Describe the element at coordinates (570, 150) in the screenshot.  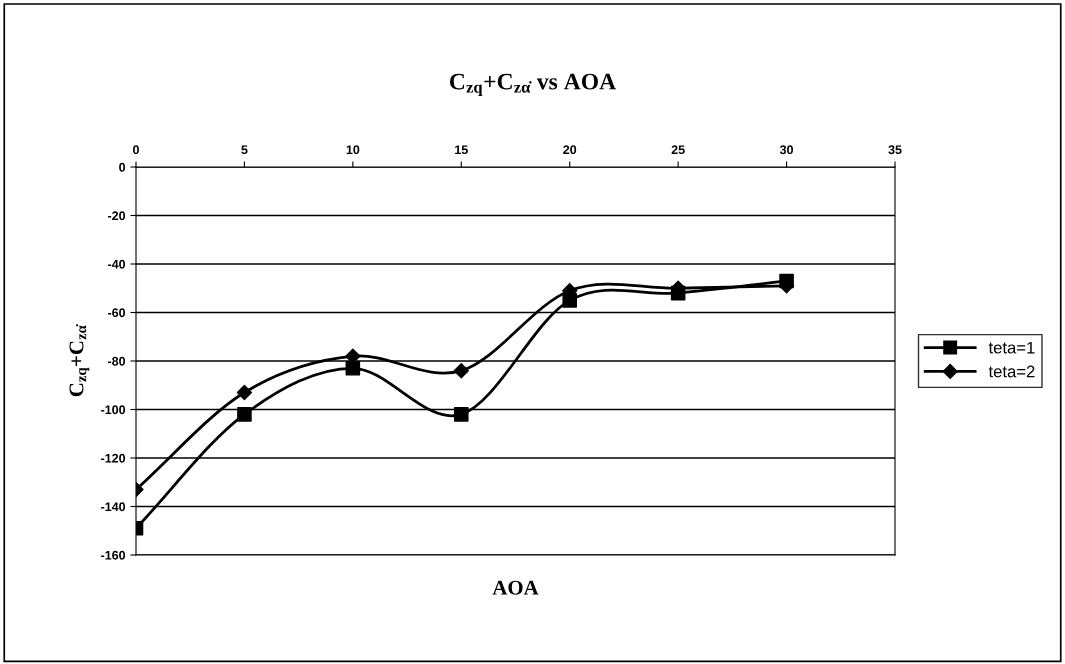
I see `x-tick-label: 20` at that location.